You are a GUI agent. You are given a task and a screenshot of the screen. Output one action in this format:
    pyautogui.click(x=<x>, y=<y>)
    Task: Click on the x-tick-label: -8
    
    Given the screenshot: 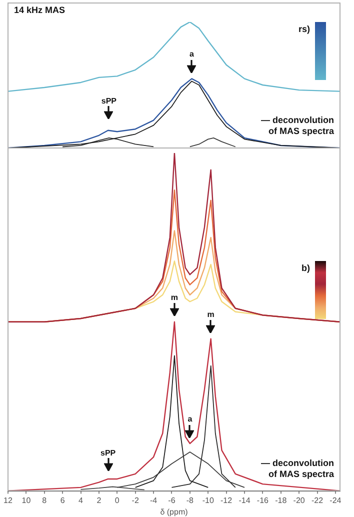 What is the action you would take?
    pyautogui.click(x=190, y=500)
    